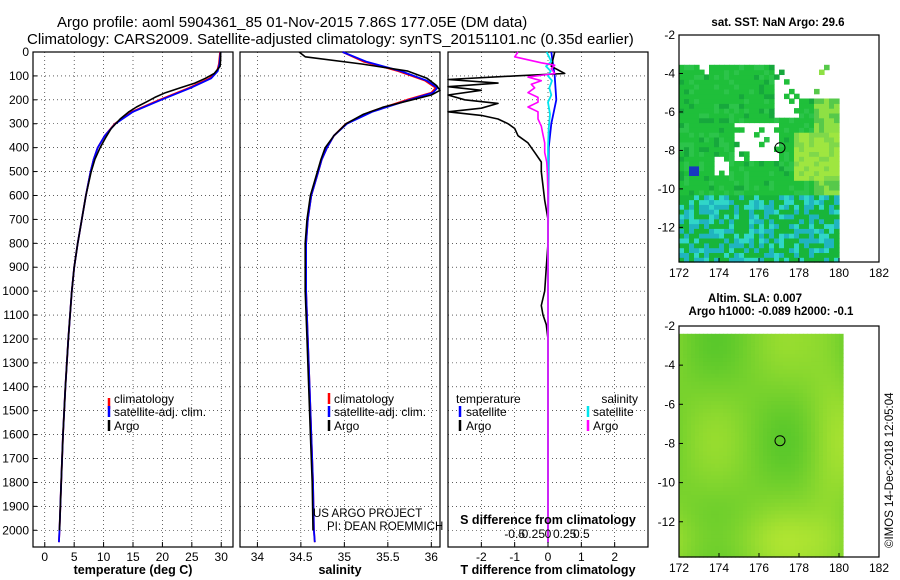 Image resolution: width=900 pixels, height=580 pixels. What do you see at coordinates (779, 441) in the screenshot?
I see `sla-map-frame` at bounding box center [779, 441].